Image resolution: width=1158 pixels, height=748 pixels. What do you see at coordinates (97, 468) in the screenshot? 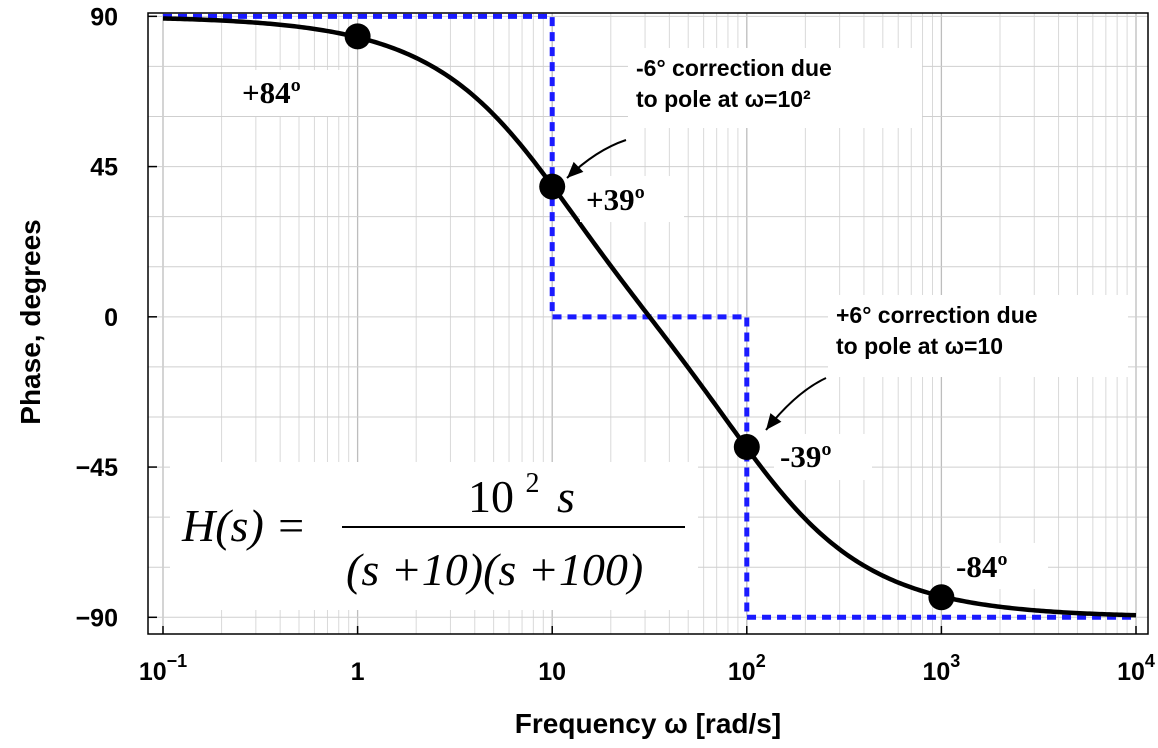
I see `y-tick-label: −45` at bounding box center [97, 468].